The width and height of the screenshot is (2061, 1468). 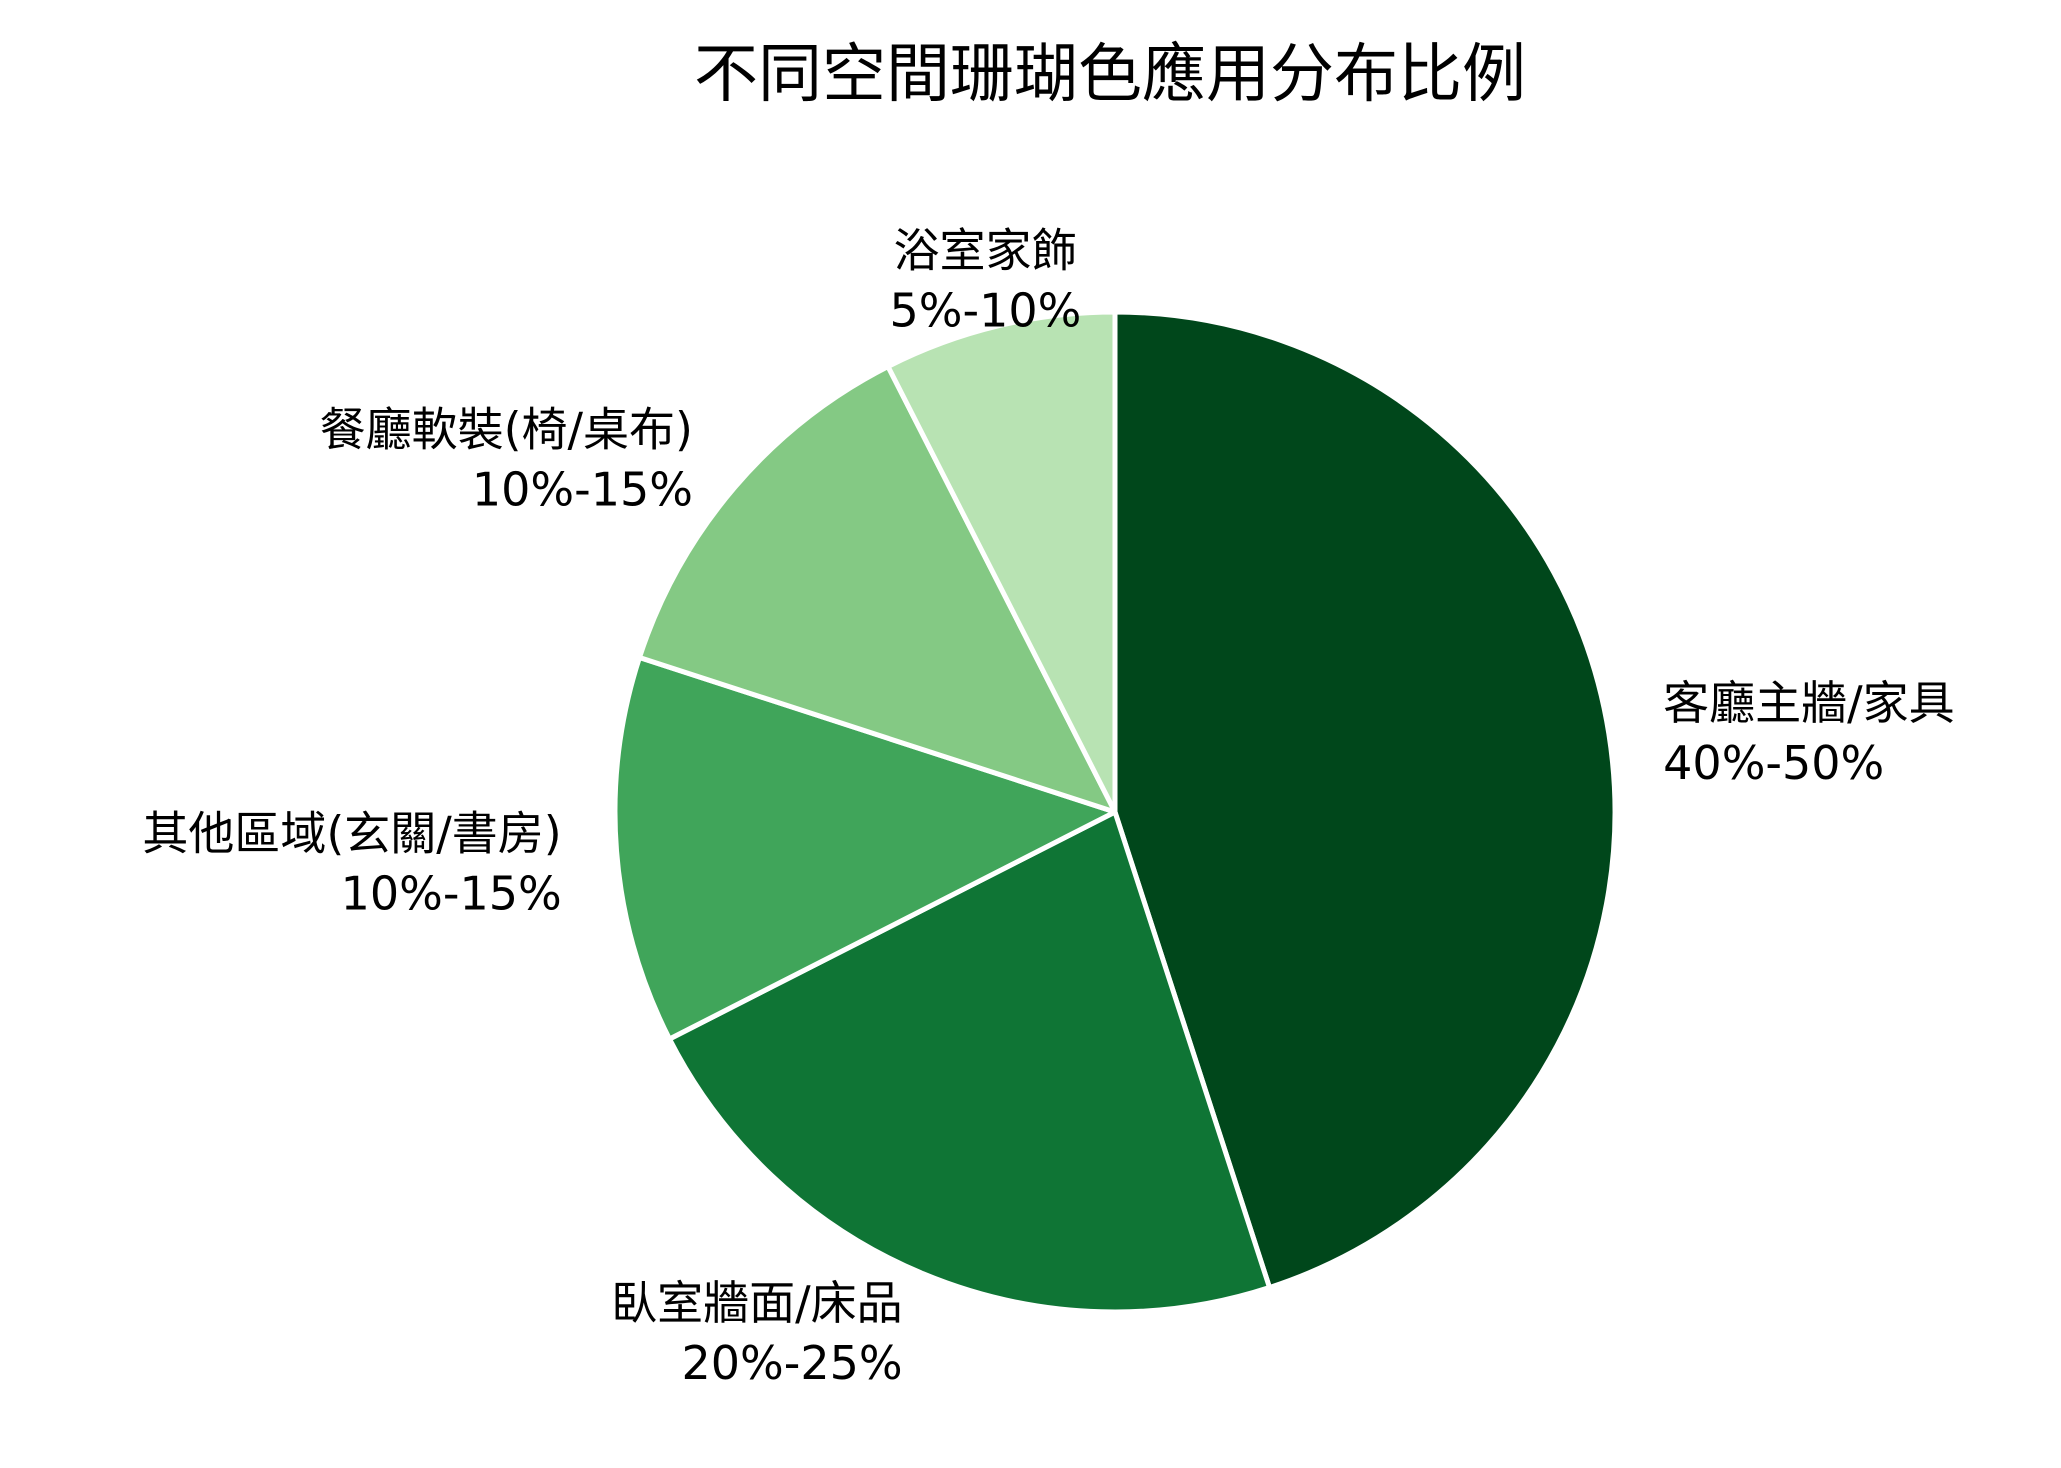 I want to click on chart-title: 不同空間珊瑚色應用分布比例, so click(x=1110, y=75).